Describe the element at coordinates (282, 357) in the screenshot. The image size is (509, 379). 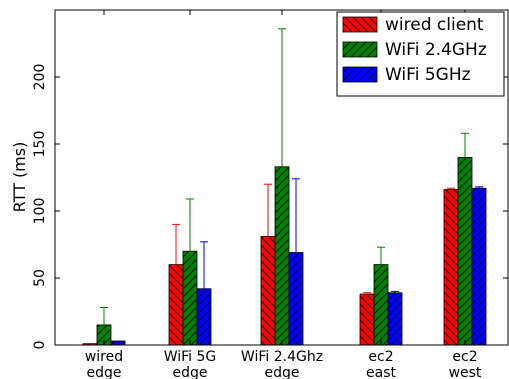
I see `x-tick-label: WiFi 2.4Ghz` at that location.